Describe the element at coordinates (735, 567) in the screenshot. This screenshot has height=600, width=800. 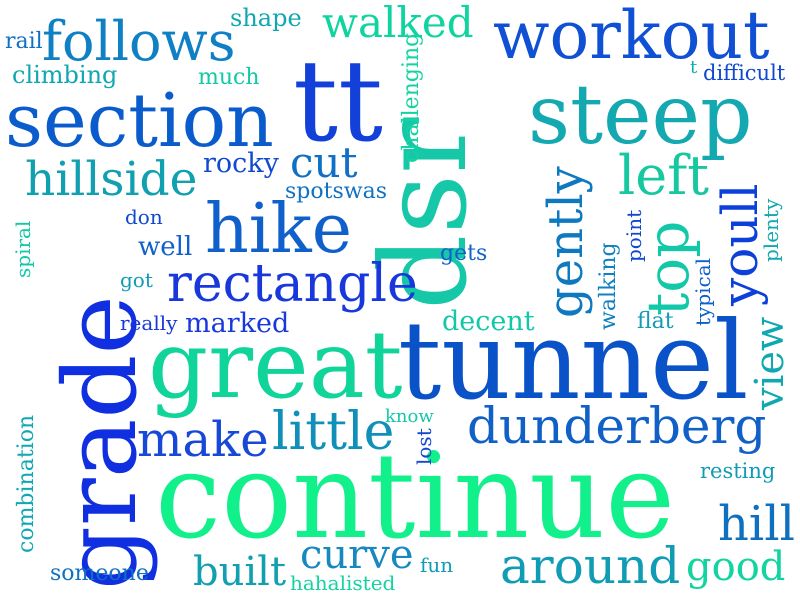
I see `word-good: good` at that location.